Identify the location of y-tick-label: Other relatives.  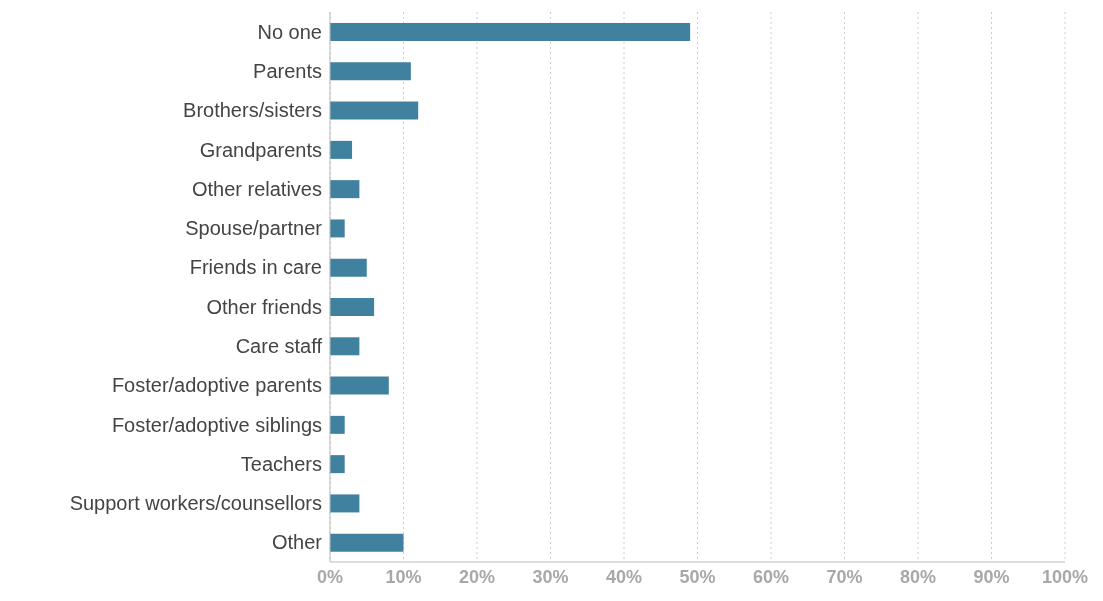
(256, 188).